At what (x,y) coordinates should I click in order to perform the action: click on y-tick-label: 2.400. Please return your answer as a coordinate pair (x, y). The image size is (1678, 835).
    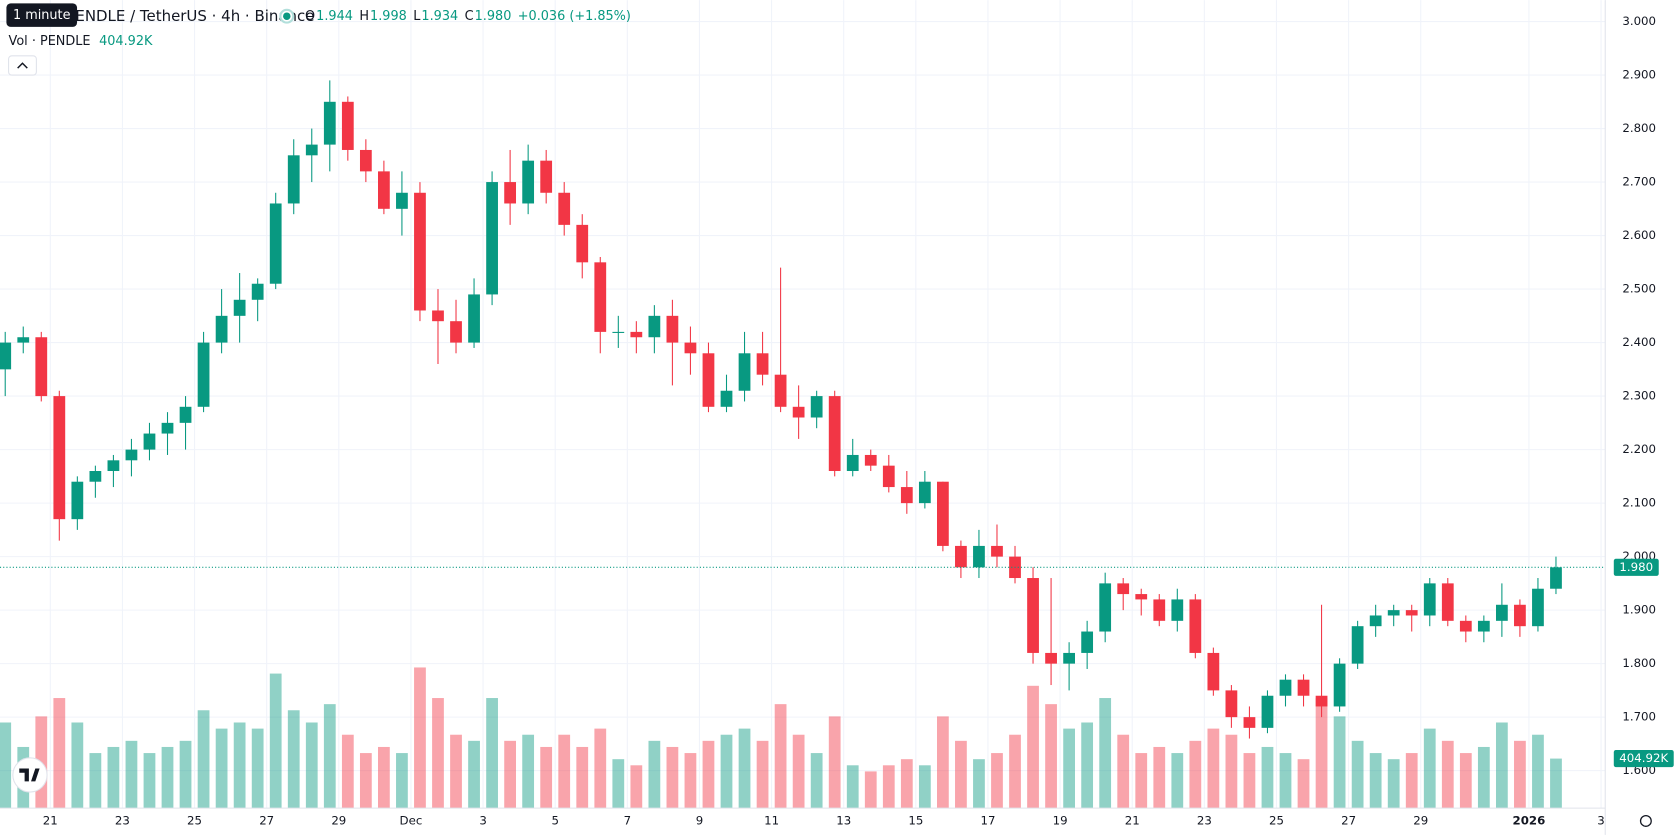
    Looking at the image, I should click on (1639, 342).